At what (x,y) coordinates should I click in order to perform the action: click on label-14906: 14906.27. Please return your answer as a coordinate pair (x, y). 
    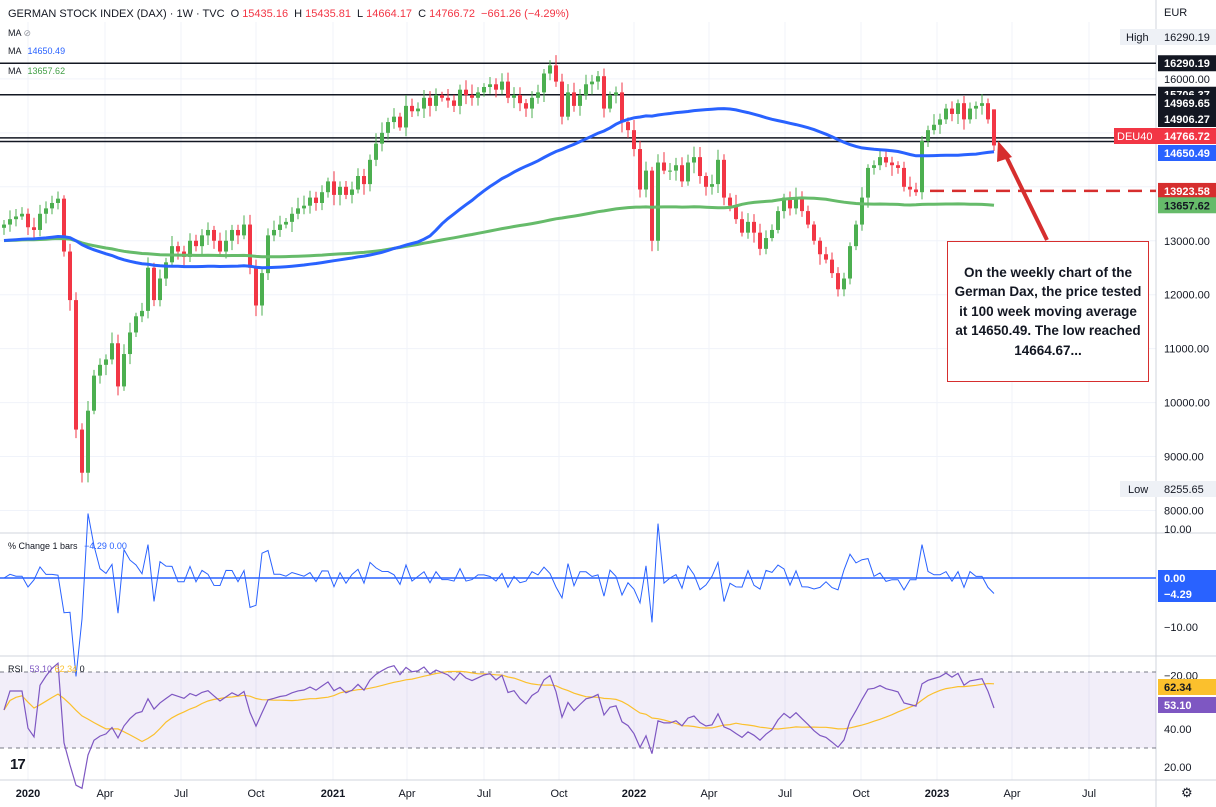
    Looking at the image, I should click on (1187, 120).